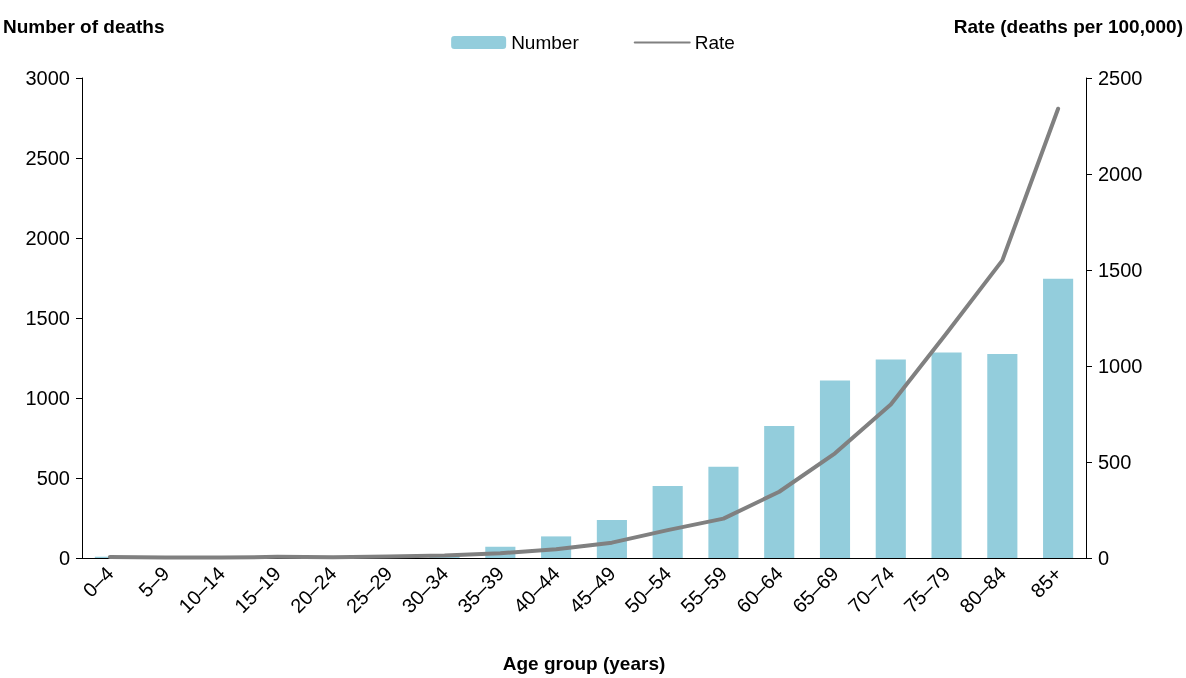 Image resolution: width=1186 pixels, height=678 pixels. Describe the element at coordinates (1120, 366) in the screenshot. I see `y2-tick-label: 1000` at that location.